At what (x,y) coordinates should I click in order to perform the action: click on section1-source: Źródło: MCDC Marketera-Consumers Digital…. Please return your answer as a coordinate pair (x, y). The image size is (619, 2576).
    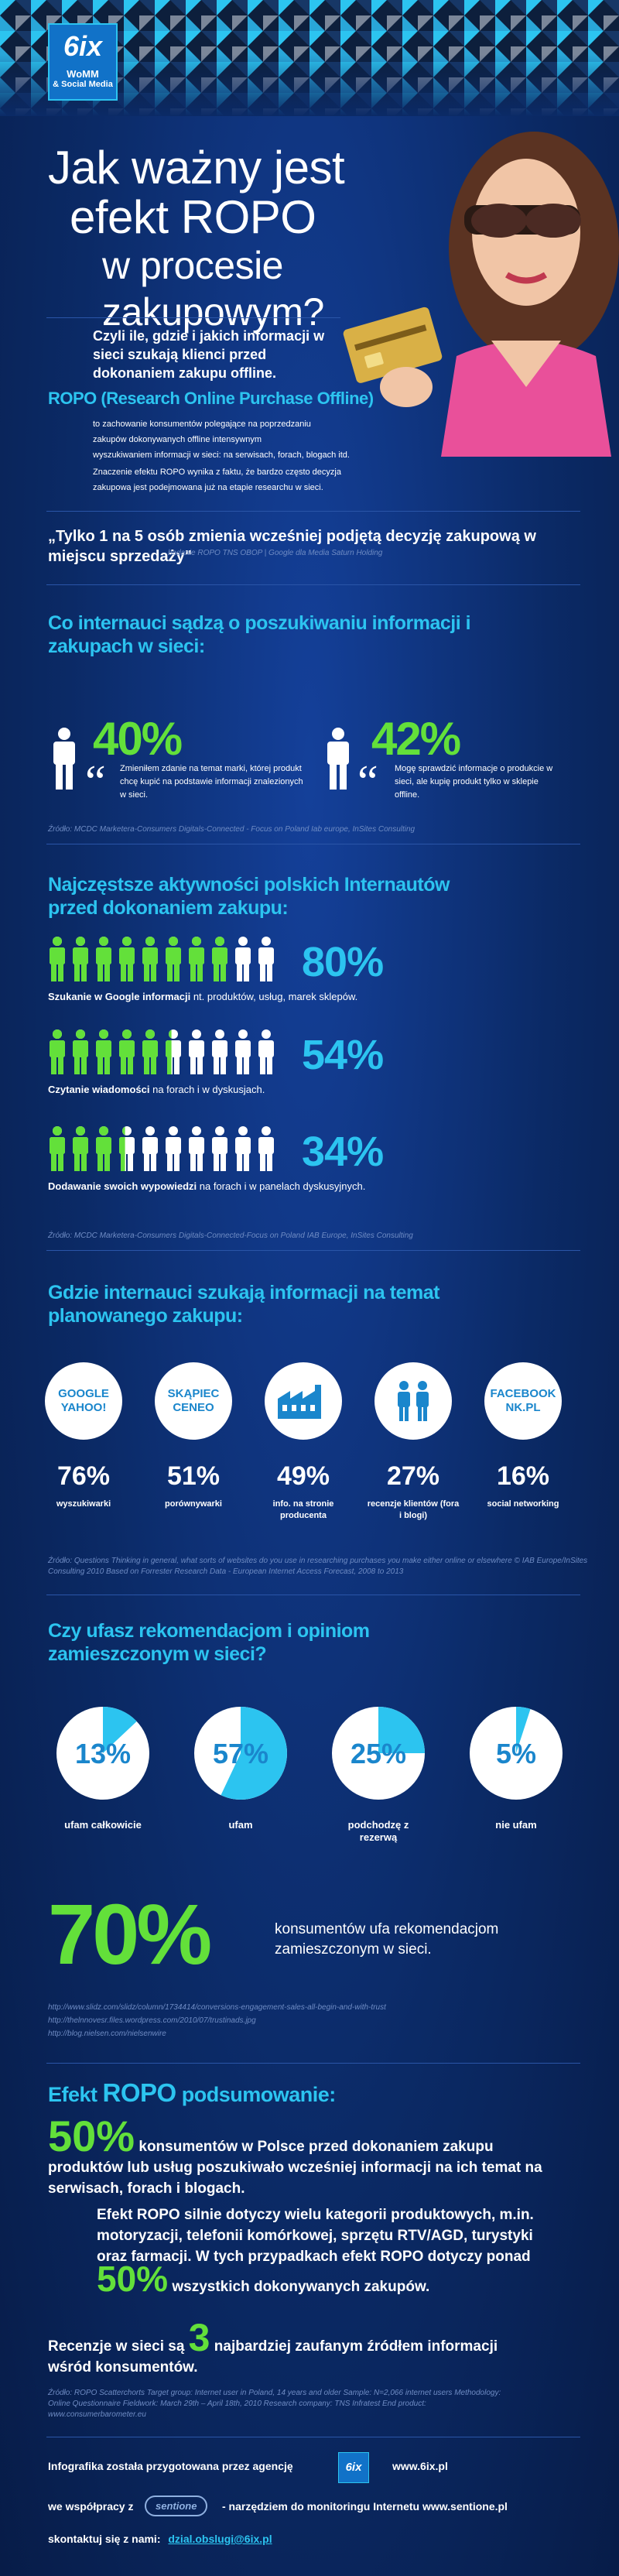
    Looking at the image, I should click on (232, 829).